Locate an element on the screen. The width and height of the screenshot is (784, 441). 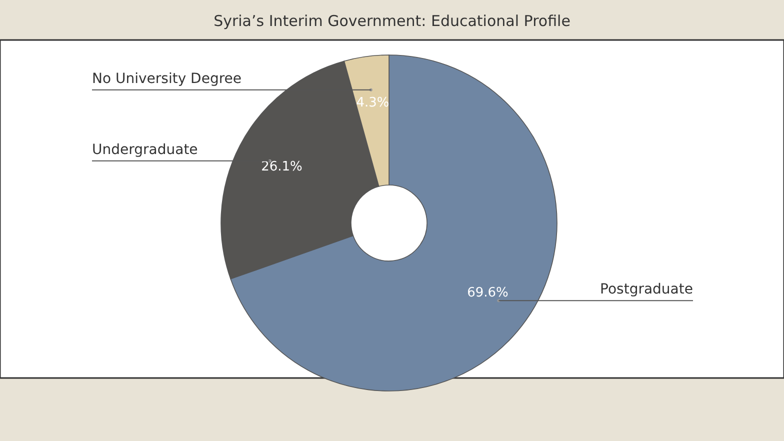
slice-label: Postgraduate is located at coordinates (646, 290).